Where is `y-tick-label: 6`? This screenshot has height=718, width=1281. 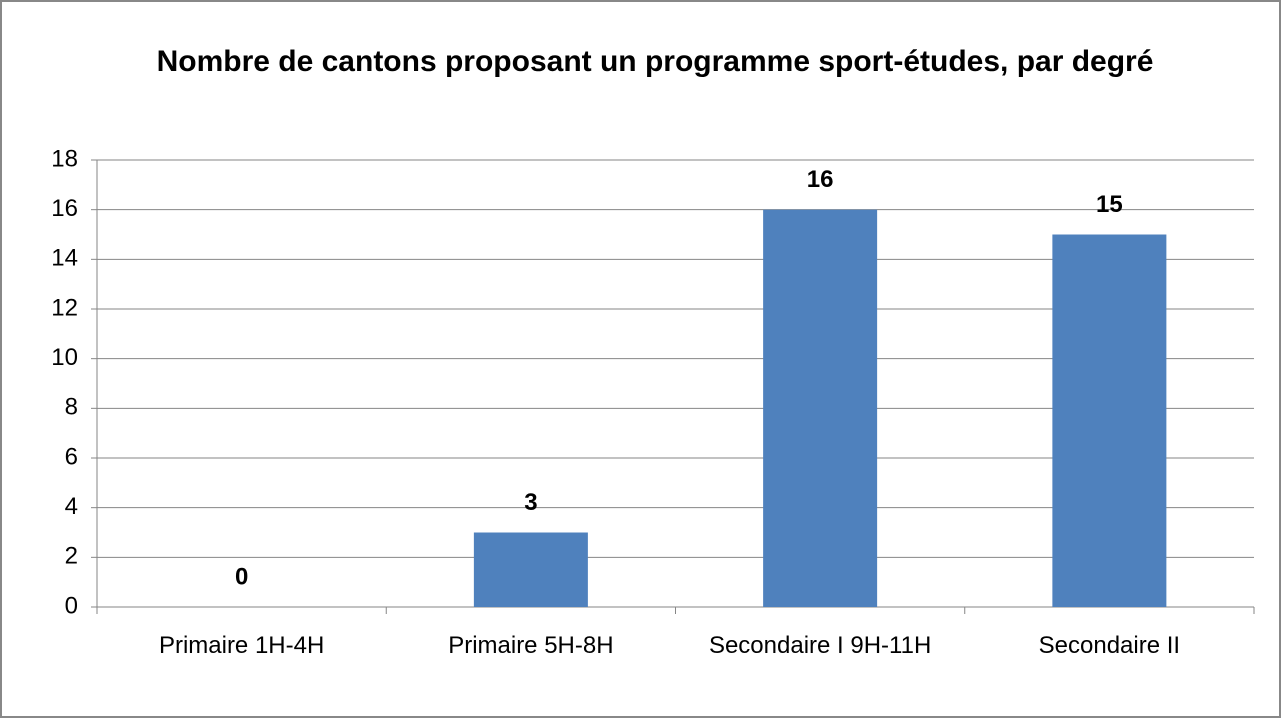
y-tick-label: 6 is located at coordinates (71, 456).